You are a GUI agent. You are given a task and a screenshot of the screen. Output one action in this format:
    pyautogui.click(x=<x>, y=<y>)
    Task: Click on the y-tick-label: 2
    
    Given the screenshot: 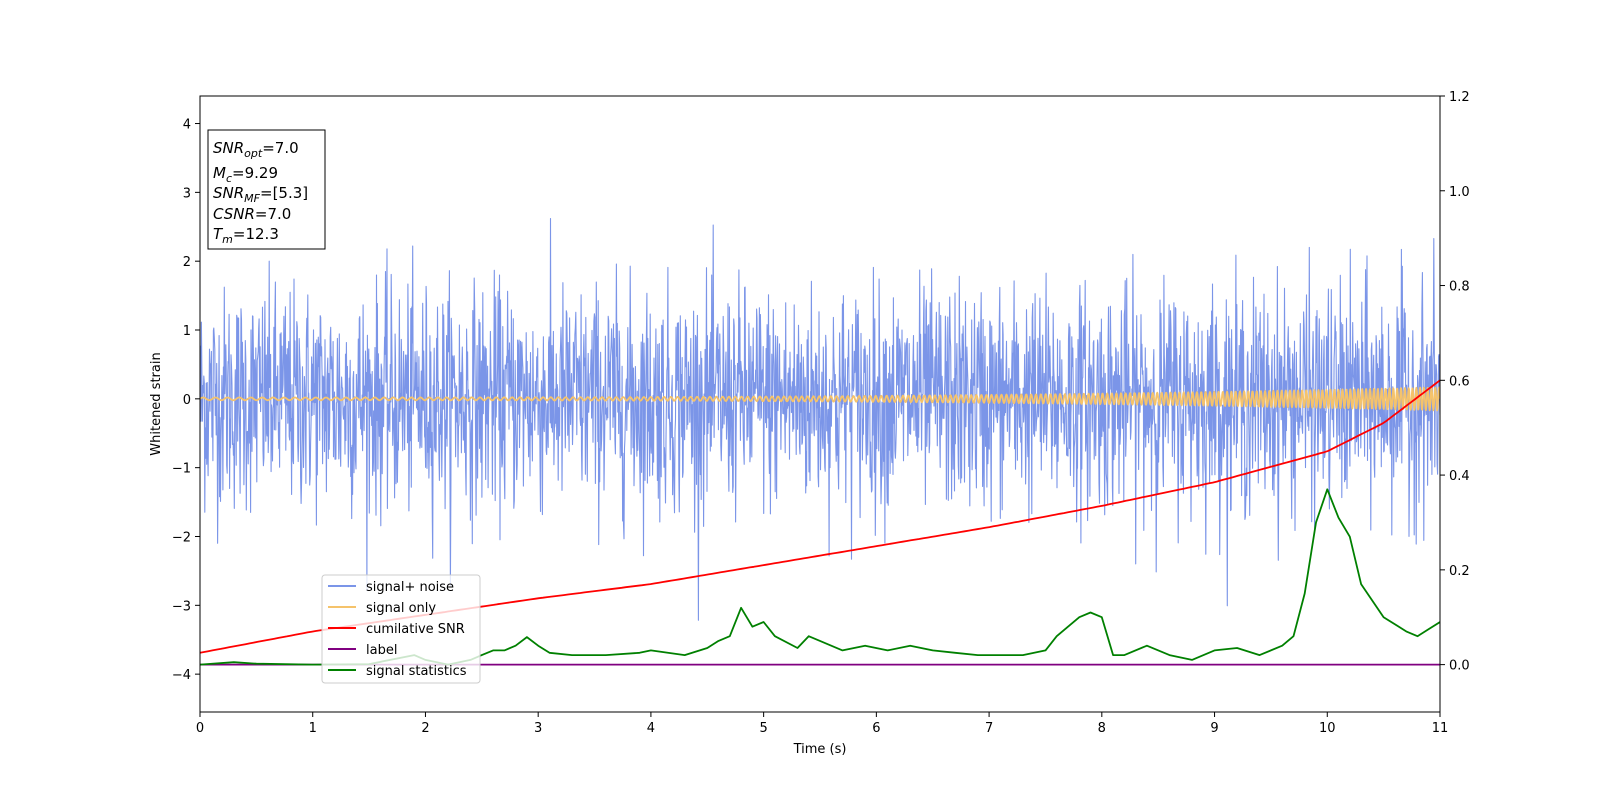 What is the action you would take?
    pyautogui.click(x=187, y=262)
    